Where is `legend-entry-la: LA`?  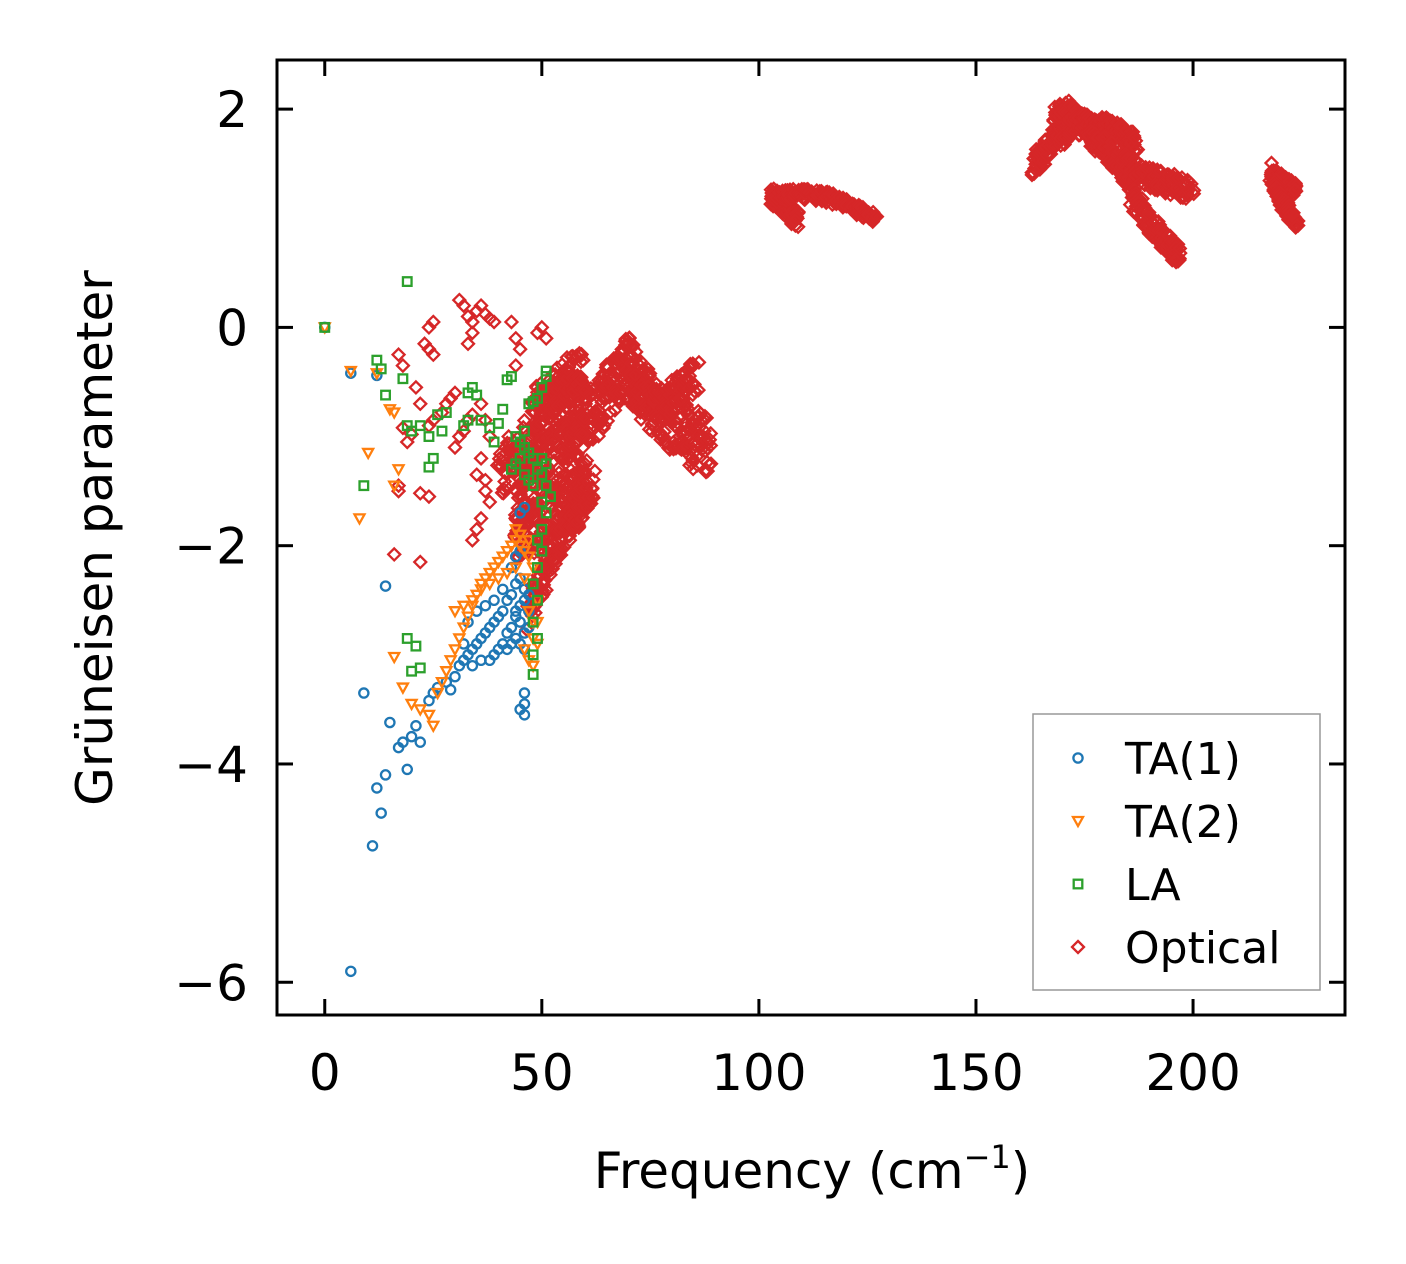 legend-entry-la: LA is located at coordinates (1126, 885).